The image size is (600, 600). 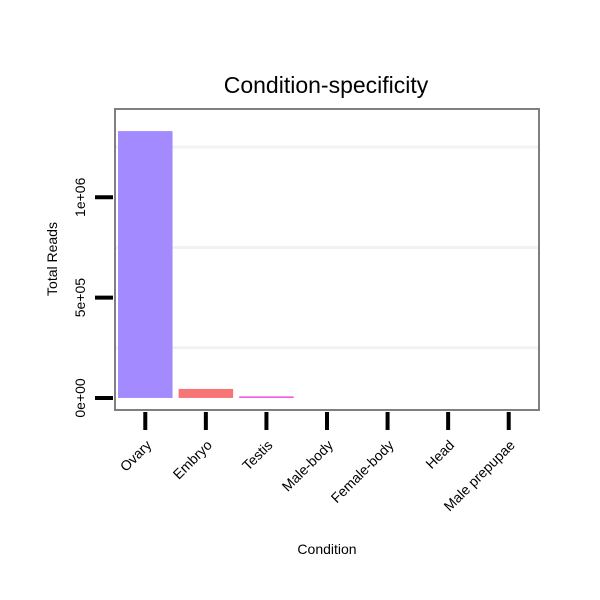 What do you see at coordinates (308, 466) in the screenshot?
I see `x-tick-label-3: Male-body` at bounding box center [308, 466].